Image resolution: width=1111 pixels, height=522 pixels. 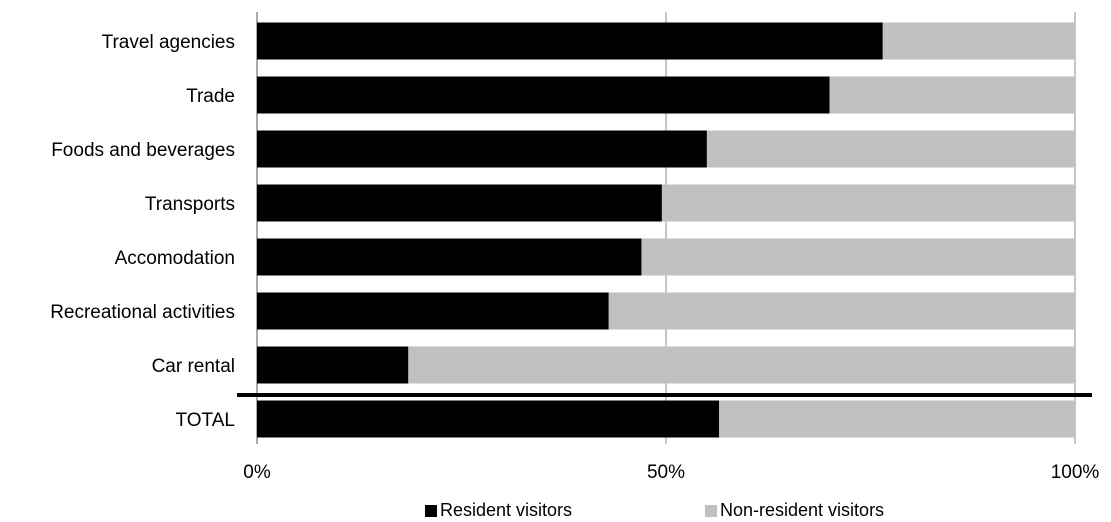 I want to click on category-label-2: Foods and beverages, so click(x=143, y=150).